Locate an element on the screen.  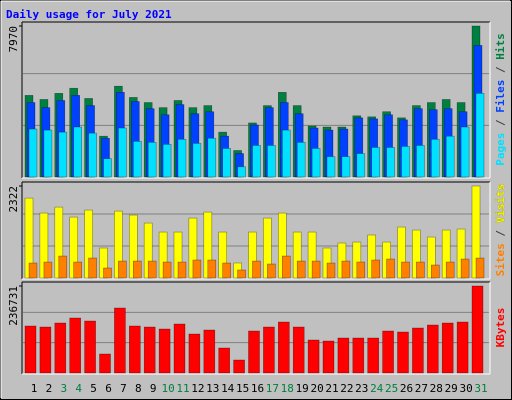
legend-entry: Visits is located at coordinates (500, 204).